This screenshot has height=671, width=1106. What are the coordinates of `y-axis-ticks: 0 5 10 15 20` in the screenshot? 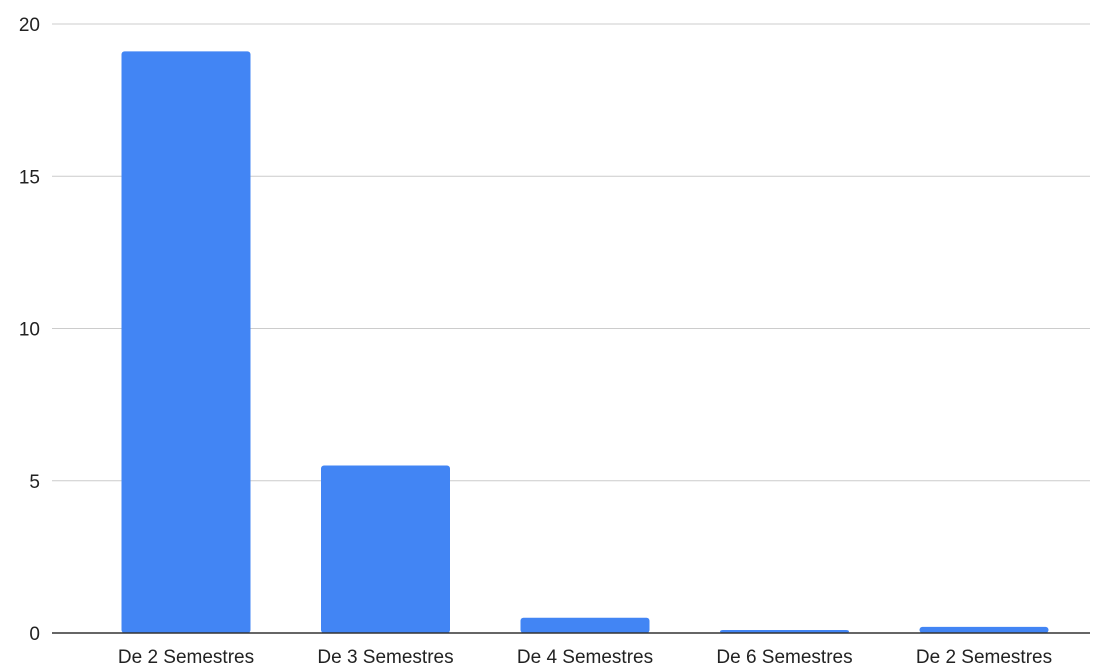 It's located at (29, 330).